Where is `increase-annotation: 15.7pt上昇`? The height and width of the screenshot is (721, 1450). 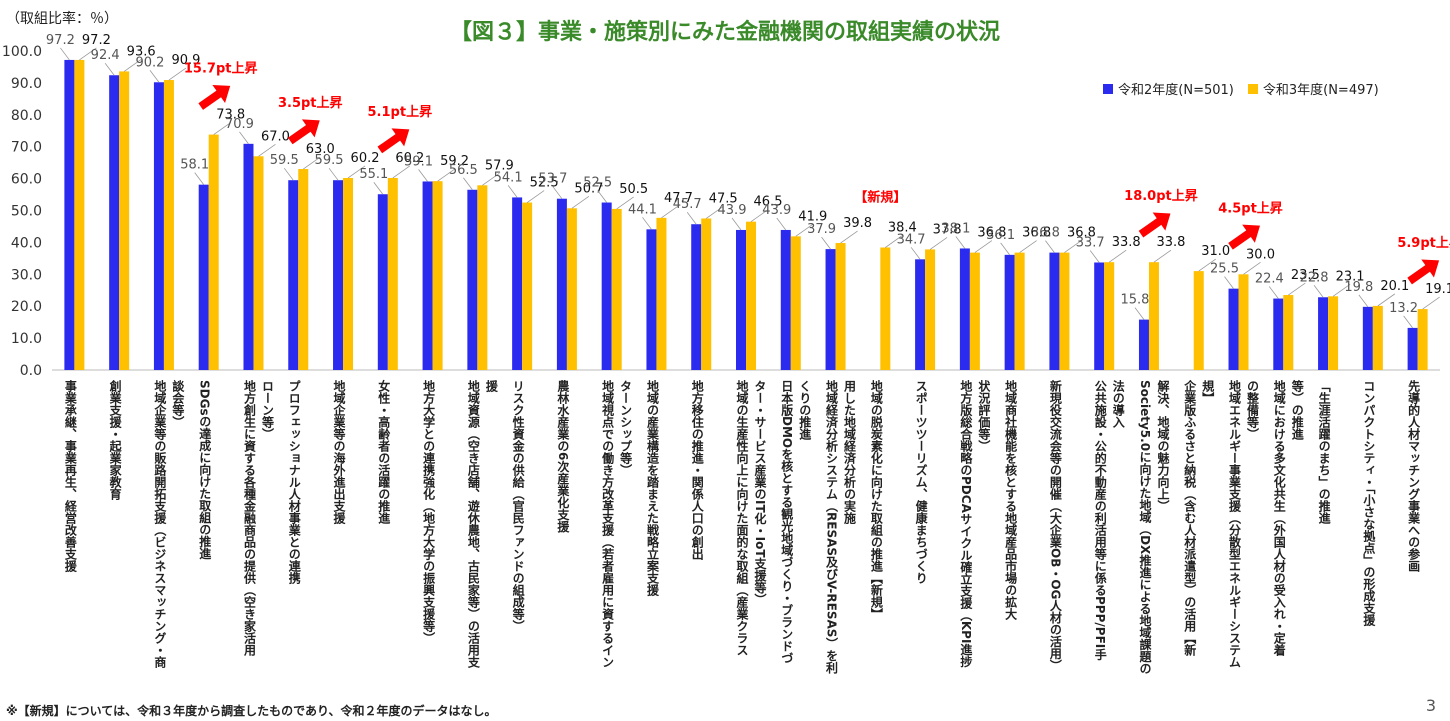
increase-annotation: 15.7pt上昇 is located at coordinates (221, 69).